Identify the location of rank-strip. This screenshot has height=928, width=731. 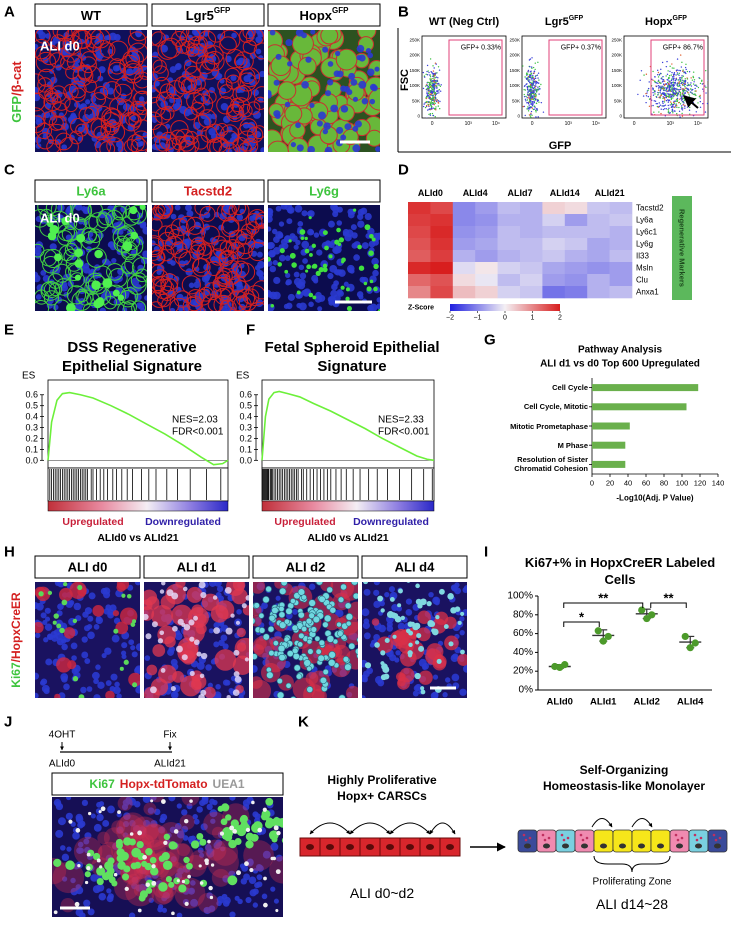
(348, 506).